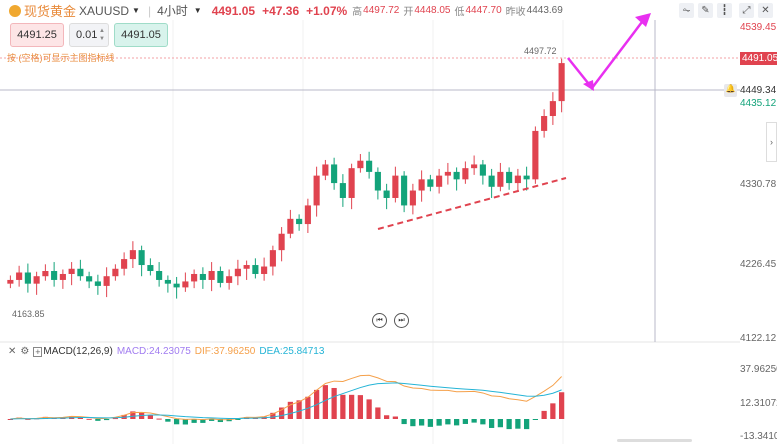  What do you see at coordinates (472, 203) in the screenshot?
I see `trendline` at bounding box center [472, 203].